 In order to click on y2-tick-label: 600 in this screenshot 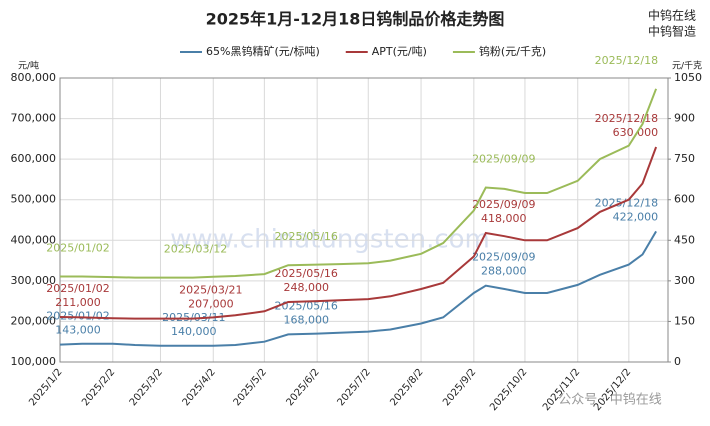, I will do `click(684, 199)`.